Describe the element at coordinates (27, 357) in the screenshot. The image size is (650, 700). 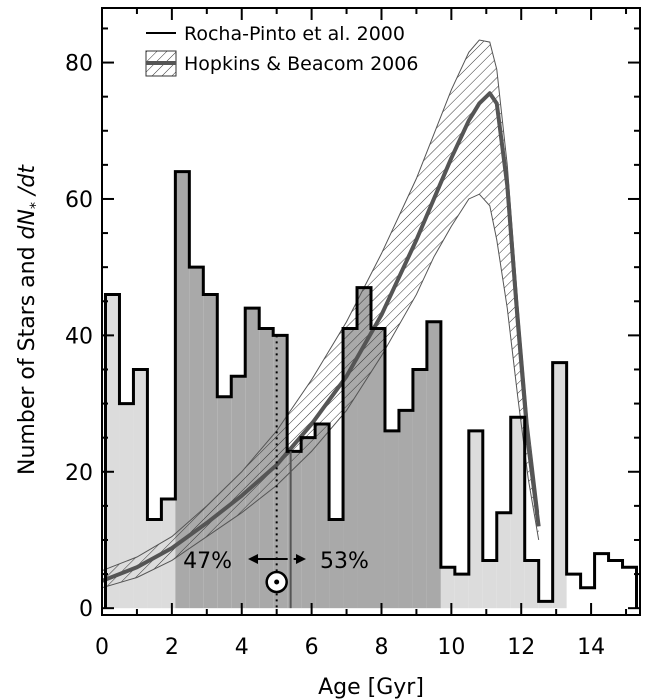
I see `y-axis-label-text: Number of Stars and` at that location.